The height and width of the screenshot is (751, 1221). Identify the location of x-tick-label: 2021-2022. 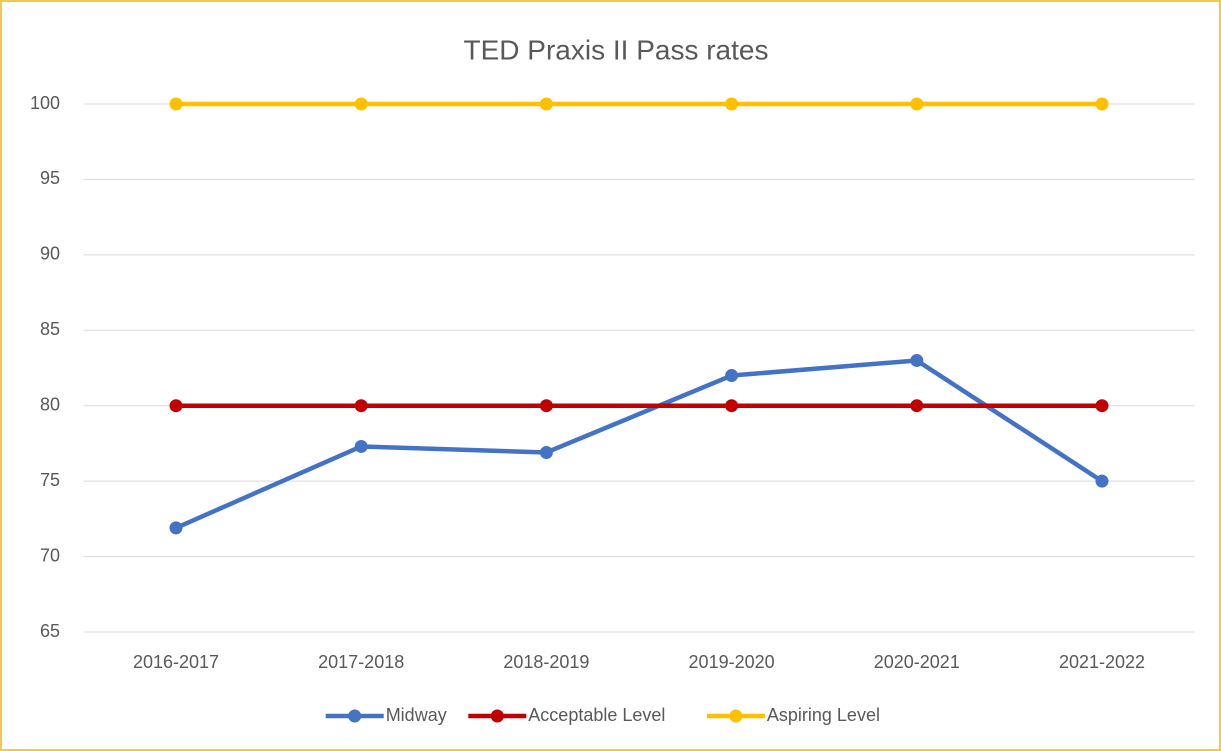
(1102, 662).